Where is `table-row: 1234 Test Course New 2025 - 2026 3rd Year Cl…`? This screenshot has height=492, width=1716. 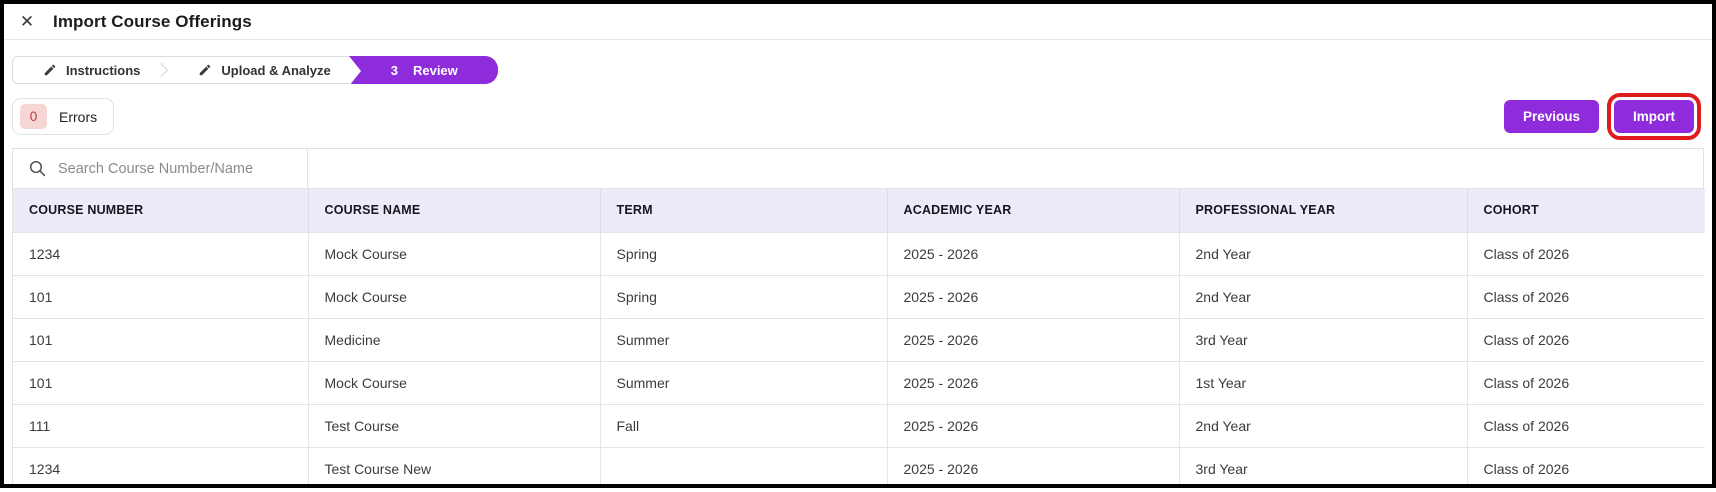 table-row: 1234 Test Course New 2025 - 2026 3rd Year Cl… is located at coordinates (859, 465).